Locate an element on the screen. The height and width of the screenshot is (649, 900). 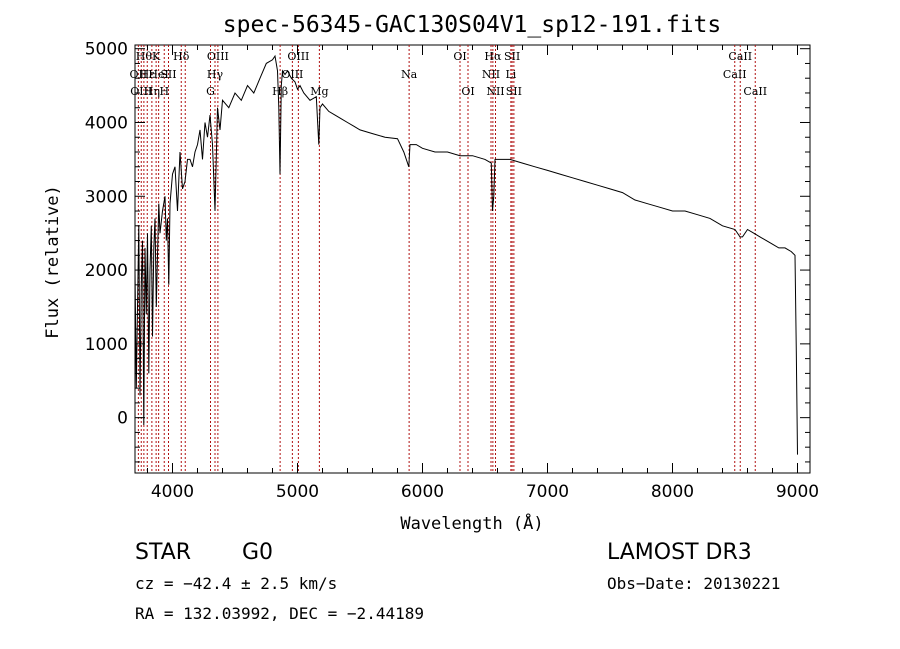
line-label: Hγ is located at coordinates (215, 74).